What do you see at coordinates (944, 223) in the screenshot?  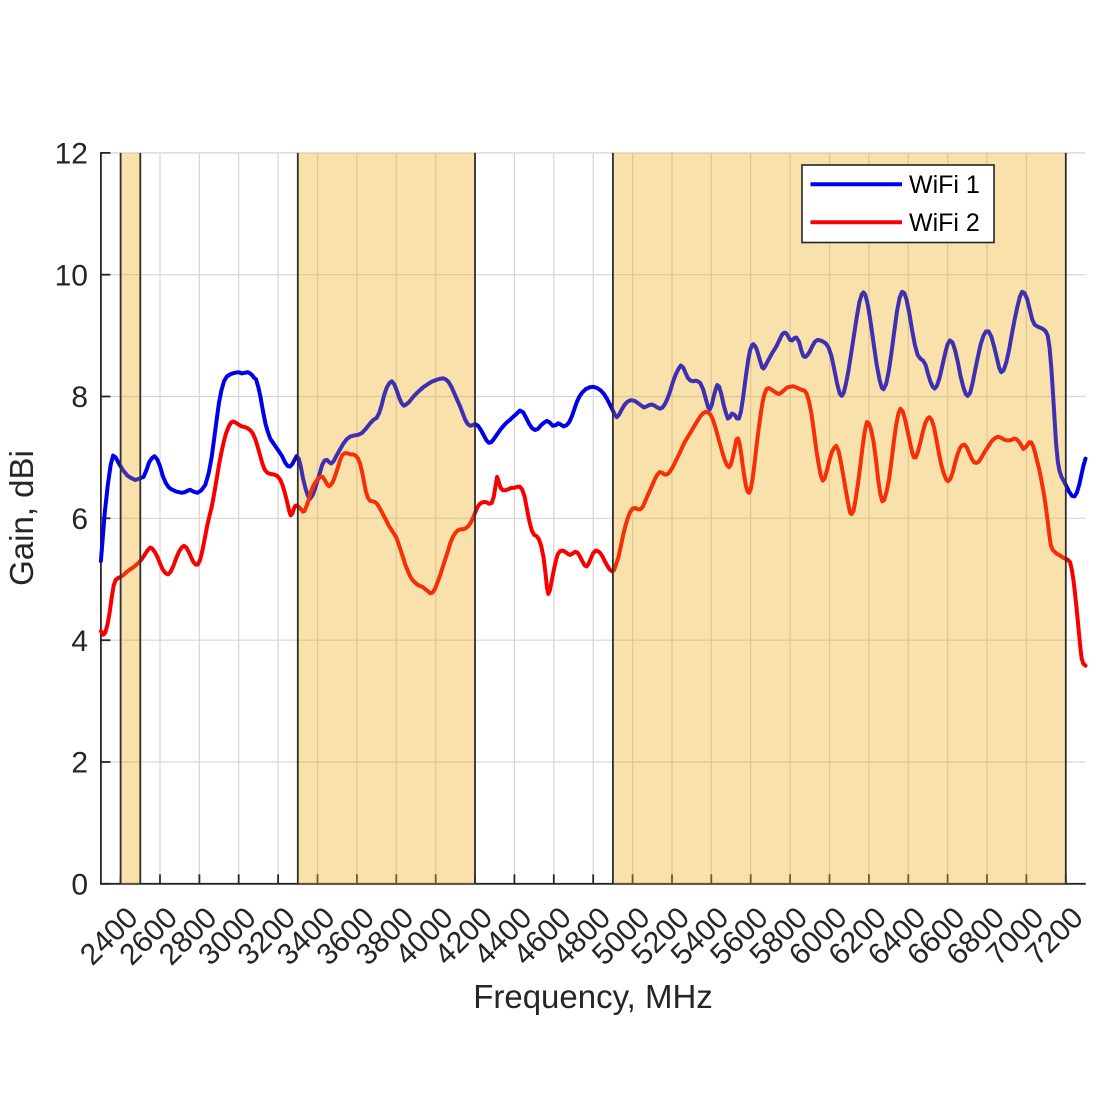 I see `svg-text: WiFi 2` at bounding box center [944, 223].